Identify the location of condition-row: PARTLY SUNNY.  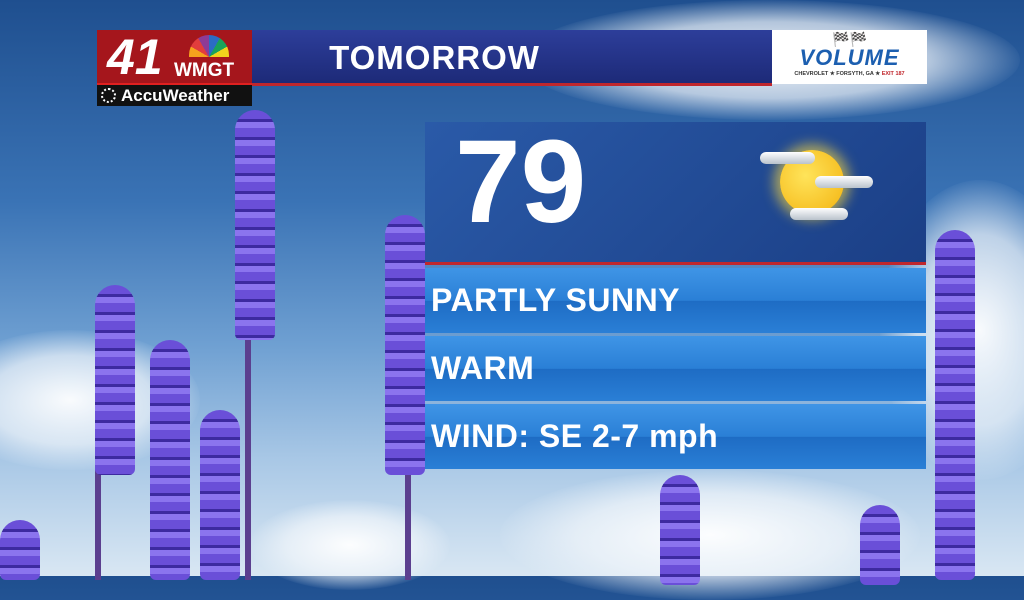
(675, 300).